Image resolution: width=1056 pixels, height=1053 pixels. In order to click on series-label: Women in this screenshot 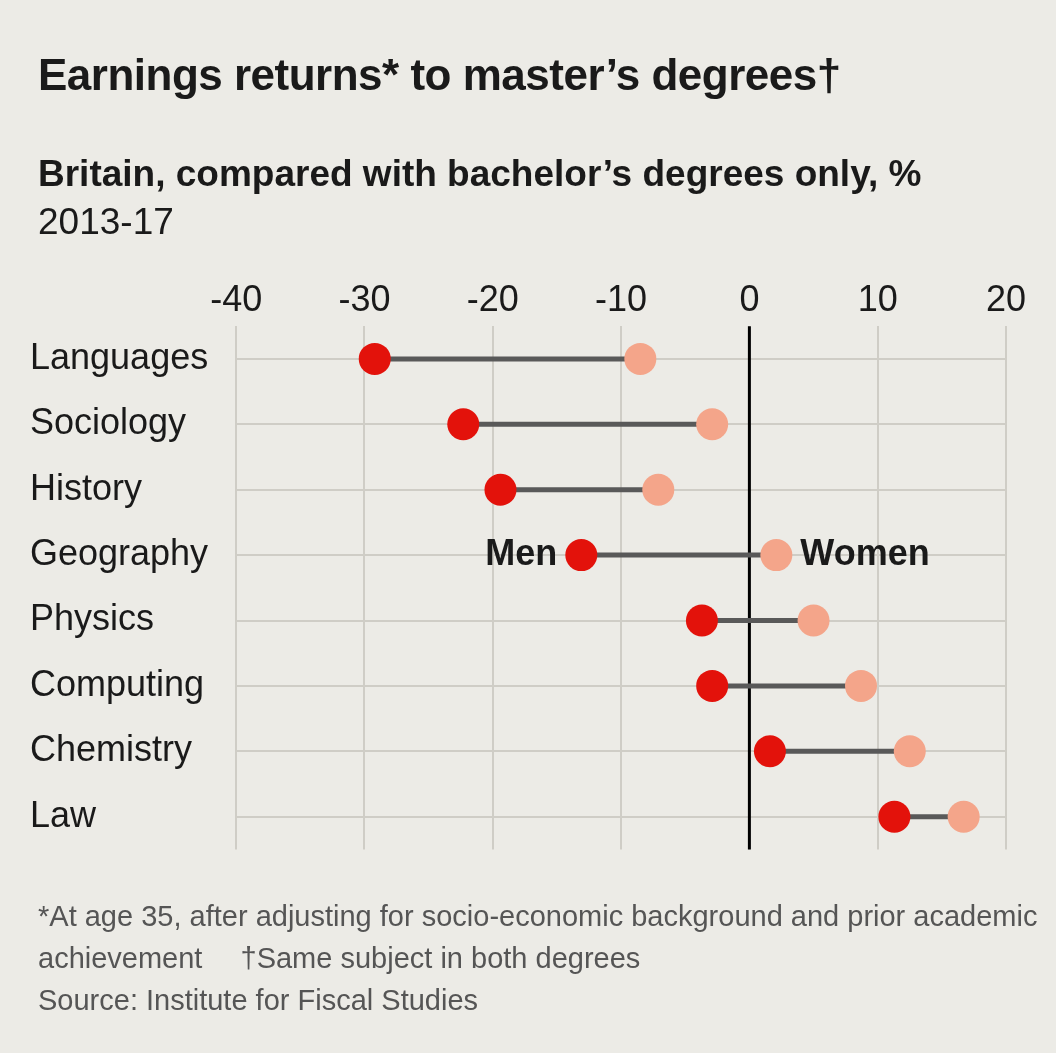, I will do `click(865, 553)`.